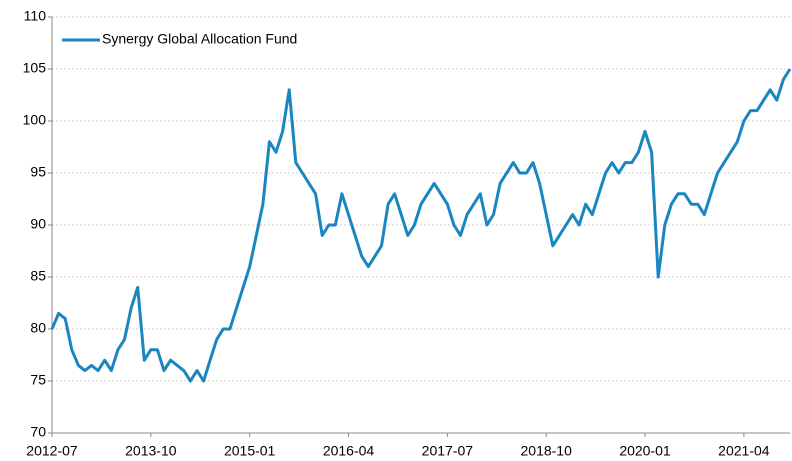 The width and height of the screenshot is (792, 461). Describe the element at coordinates (38, 172) in the screenshot. I see `y-tick-label: 95` at that location.